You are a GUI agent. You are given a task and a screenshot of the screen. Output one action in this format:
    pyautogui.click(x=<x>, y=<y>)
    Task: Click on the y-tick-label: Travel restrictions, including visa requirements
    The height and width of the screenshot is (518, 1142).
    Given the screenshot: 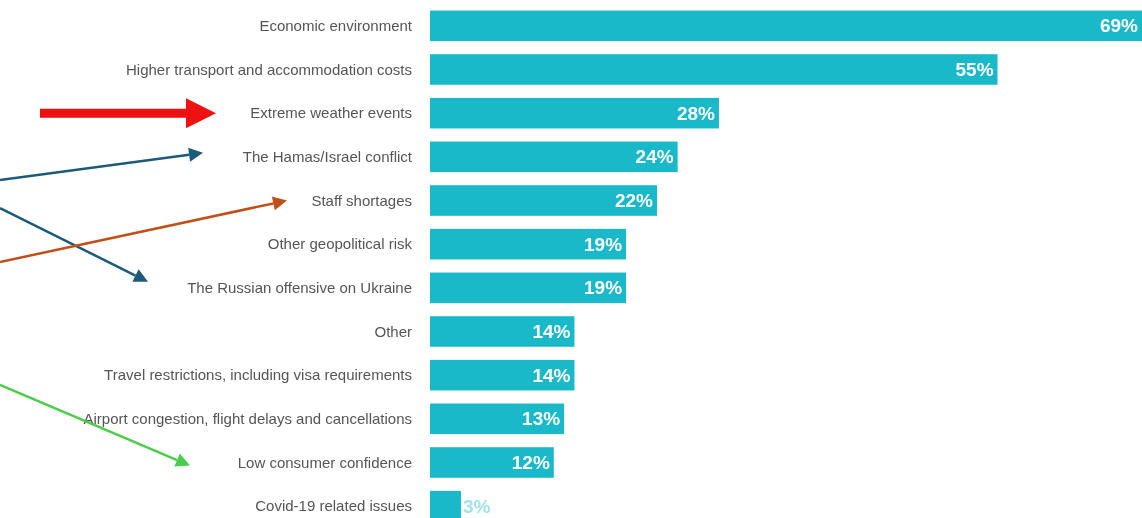 What is the action you would take?
    pyautogui.click(x=258, y=375)
    